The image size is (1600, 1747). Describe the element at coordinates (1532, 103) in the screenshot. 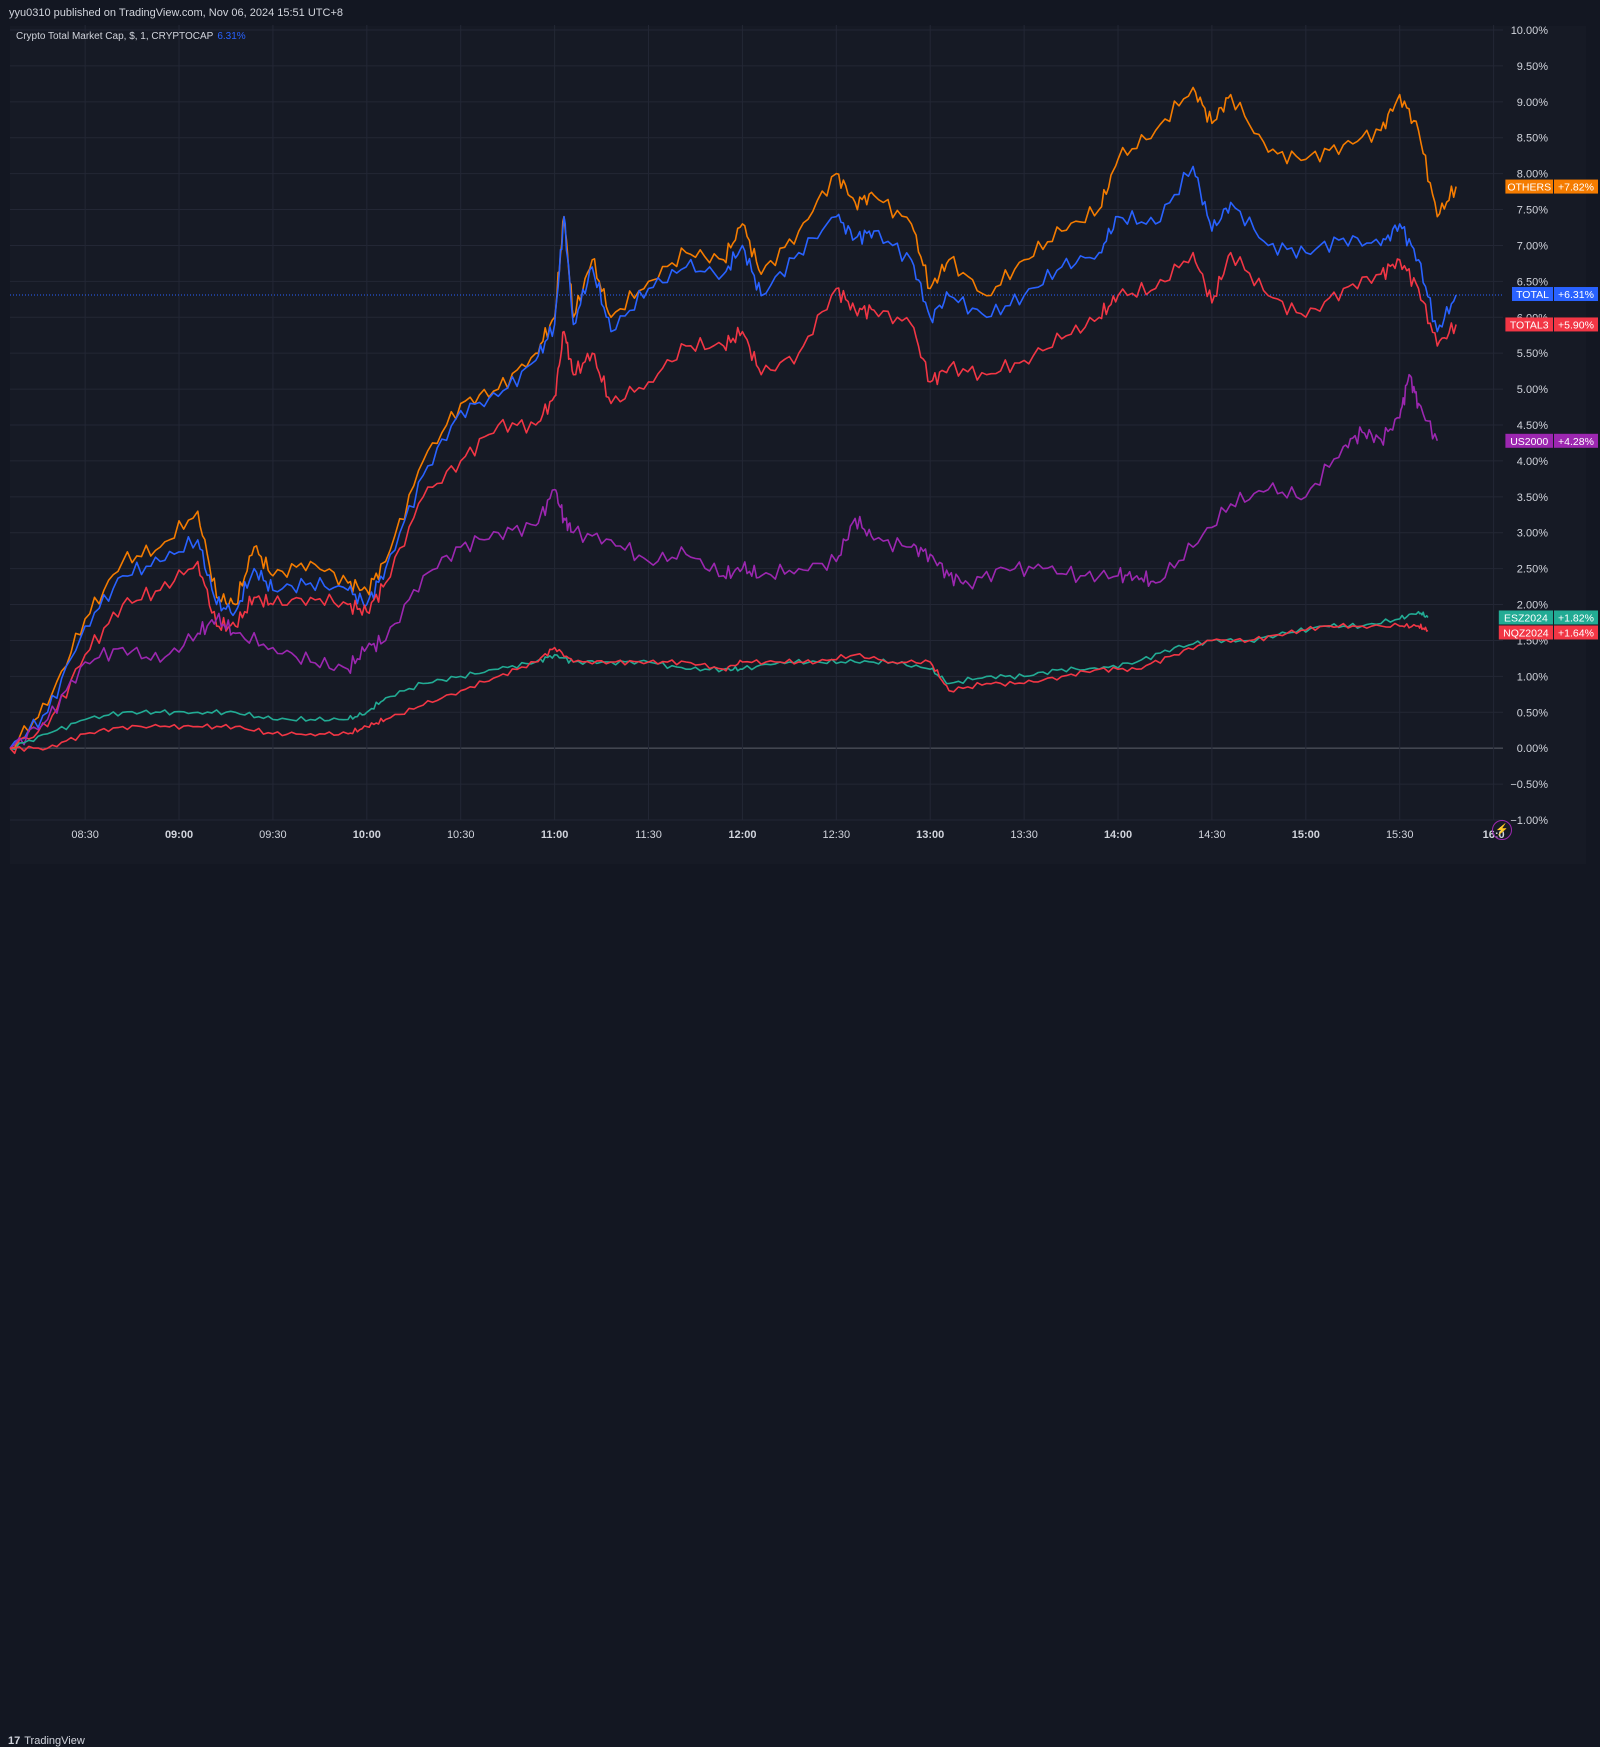

I see `y-tick-label: 9.00%` at that location.